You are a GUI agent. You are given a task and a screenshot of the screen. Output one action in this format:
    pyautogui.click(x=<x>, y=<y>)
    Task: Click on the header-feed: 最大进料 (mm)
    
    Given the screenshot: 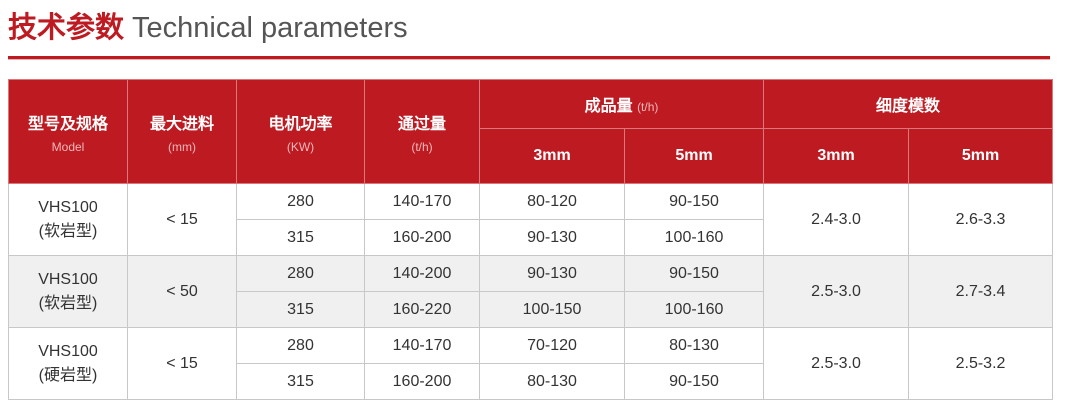 What is the action you would take?
    pyautogui.click(x=182, y=131)
    